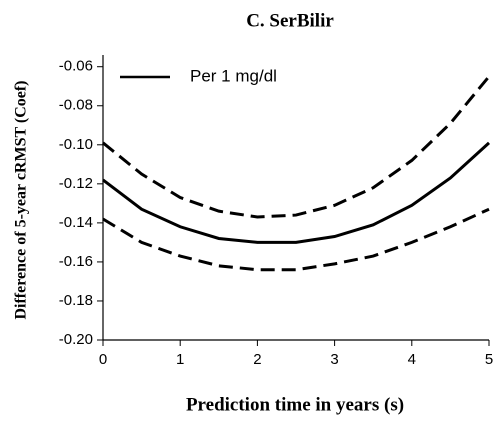 The image size is (497, 425). What do you see at coordinates (489, 359) in the screenshot?
I see `x-tick-label: 5` at bounding box center [489, 359].